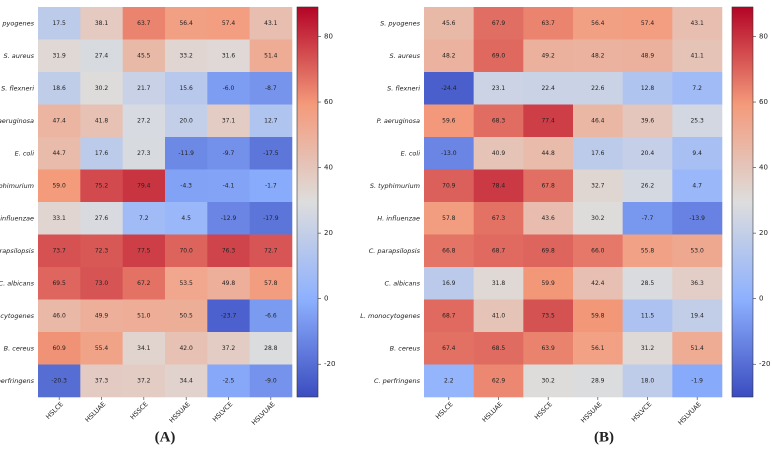  Describe the element at coordinates (17, 23) in the screenshot. I see `row-label: S. pyogenes` at that location.